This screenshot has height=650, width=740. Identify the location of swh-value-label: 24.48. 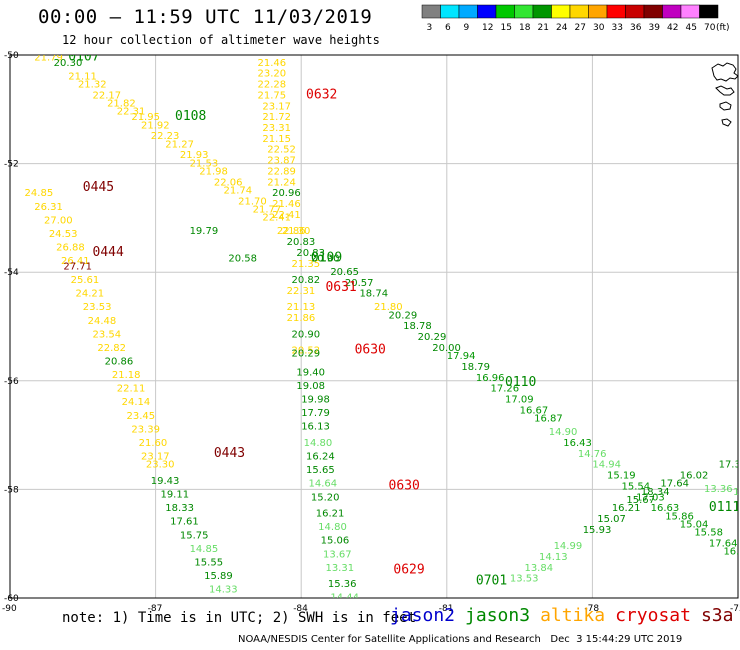
(102, 321).